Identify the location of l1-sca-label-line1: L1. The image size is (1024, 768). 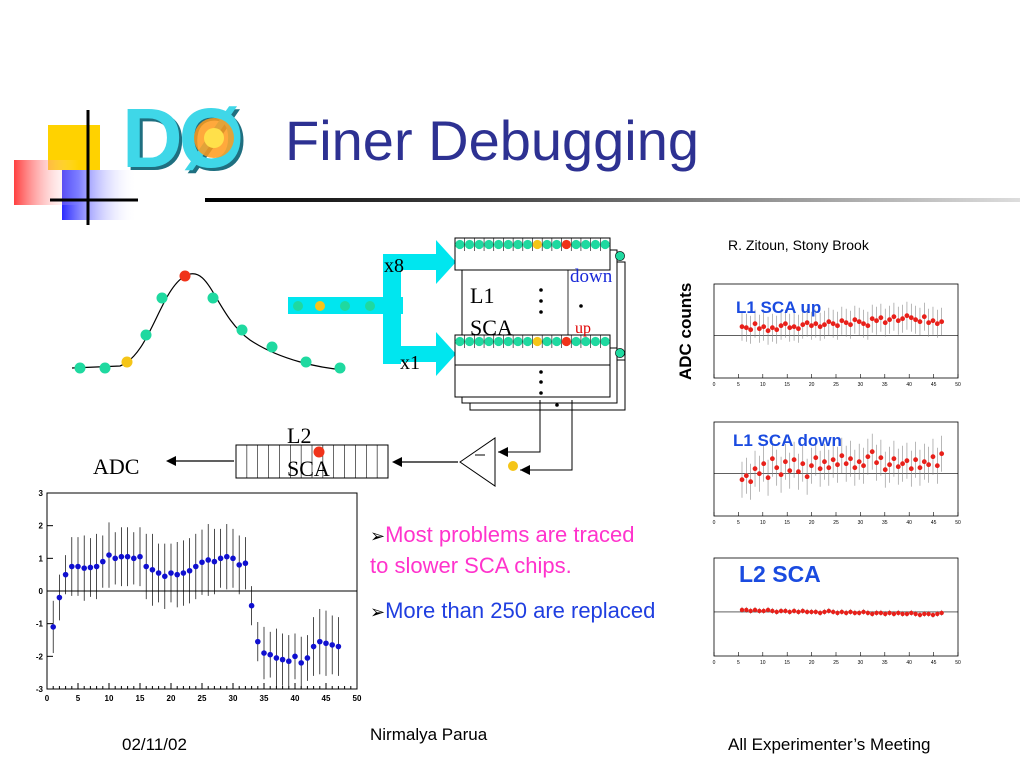
(482, 295).